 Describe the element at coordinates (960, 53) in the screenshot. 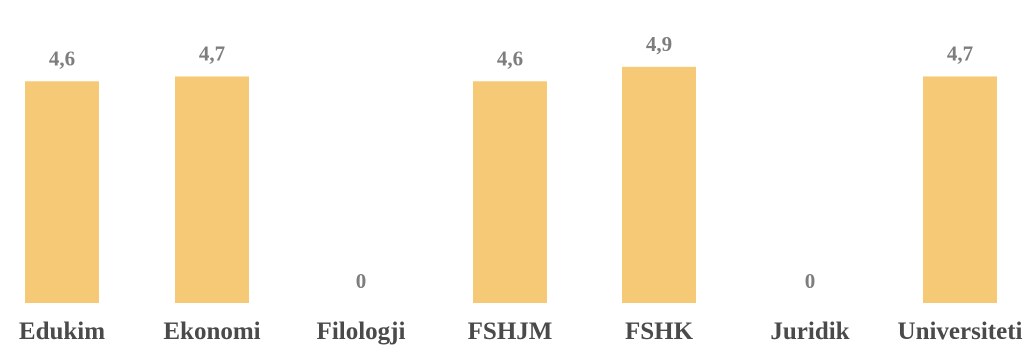

I see `value-label-universiteti: 4,7` at that location.